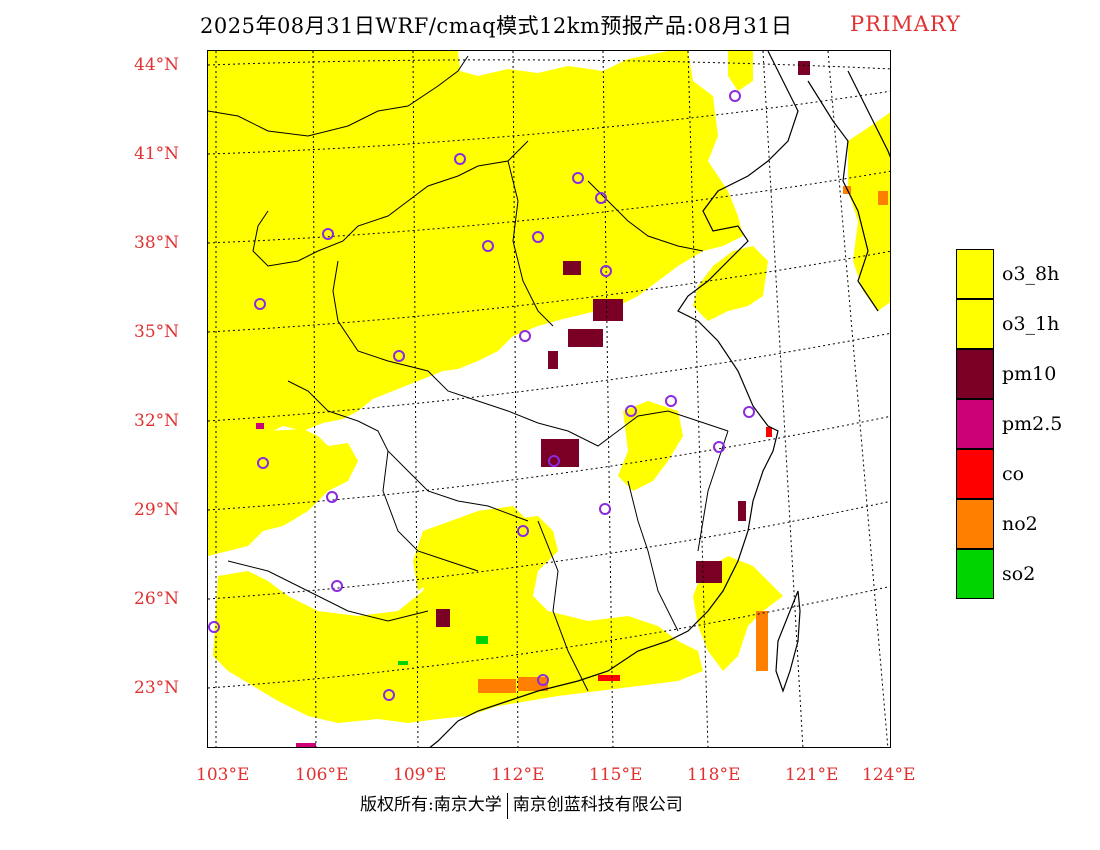 Image resolution: width=1100 pixels, height=850 pixels. Describe the element at coordinates (1019, 574) in the screenshot. I see `legend-label: so2` at that location.